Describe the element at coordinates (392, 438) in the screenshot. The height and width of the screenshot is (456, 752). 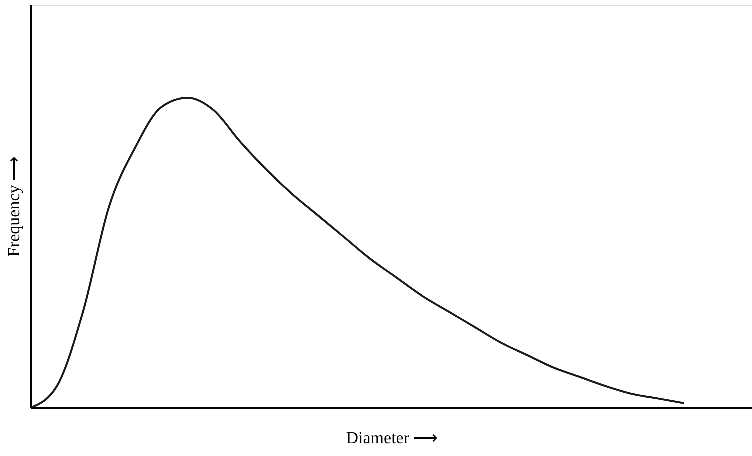
I see `x-axis-title: Diameter ⟶` at that location.